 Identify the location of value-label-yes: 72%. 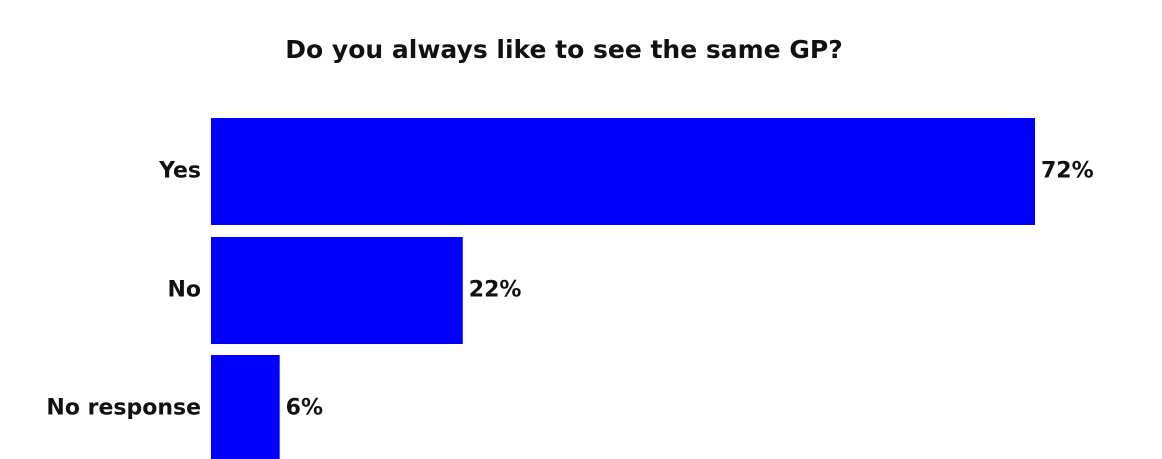
(1067, 171).